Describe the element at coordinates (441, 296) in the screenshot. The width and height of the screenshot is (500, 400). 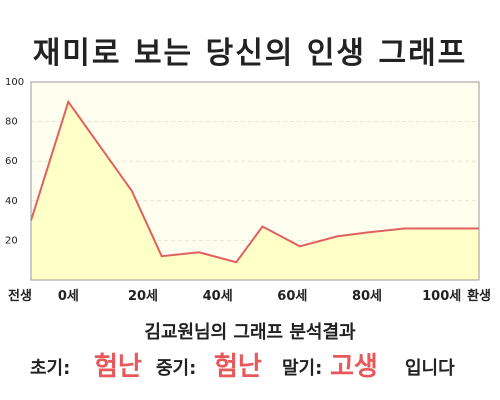
I see `x-tick-label: 100세` at that location.